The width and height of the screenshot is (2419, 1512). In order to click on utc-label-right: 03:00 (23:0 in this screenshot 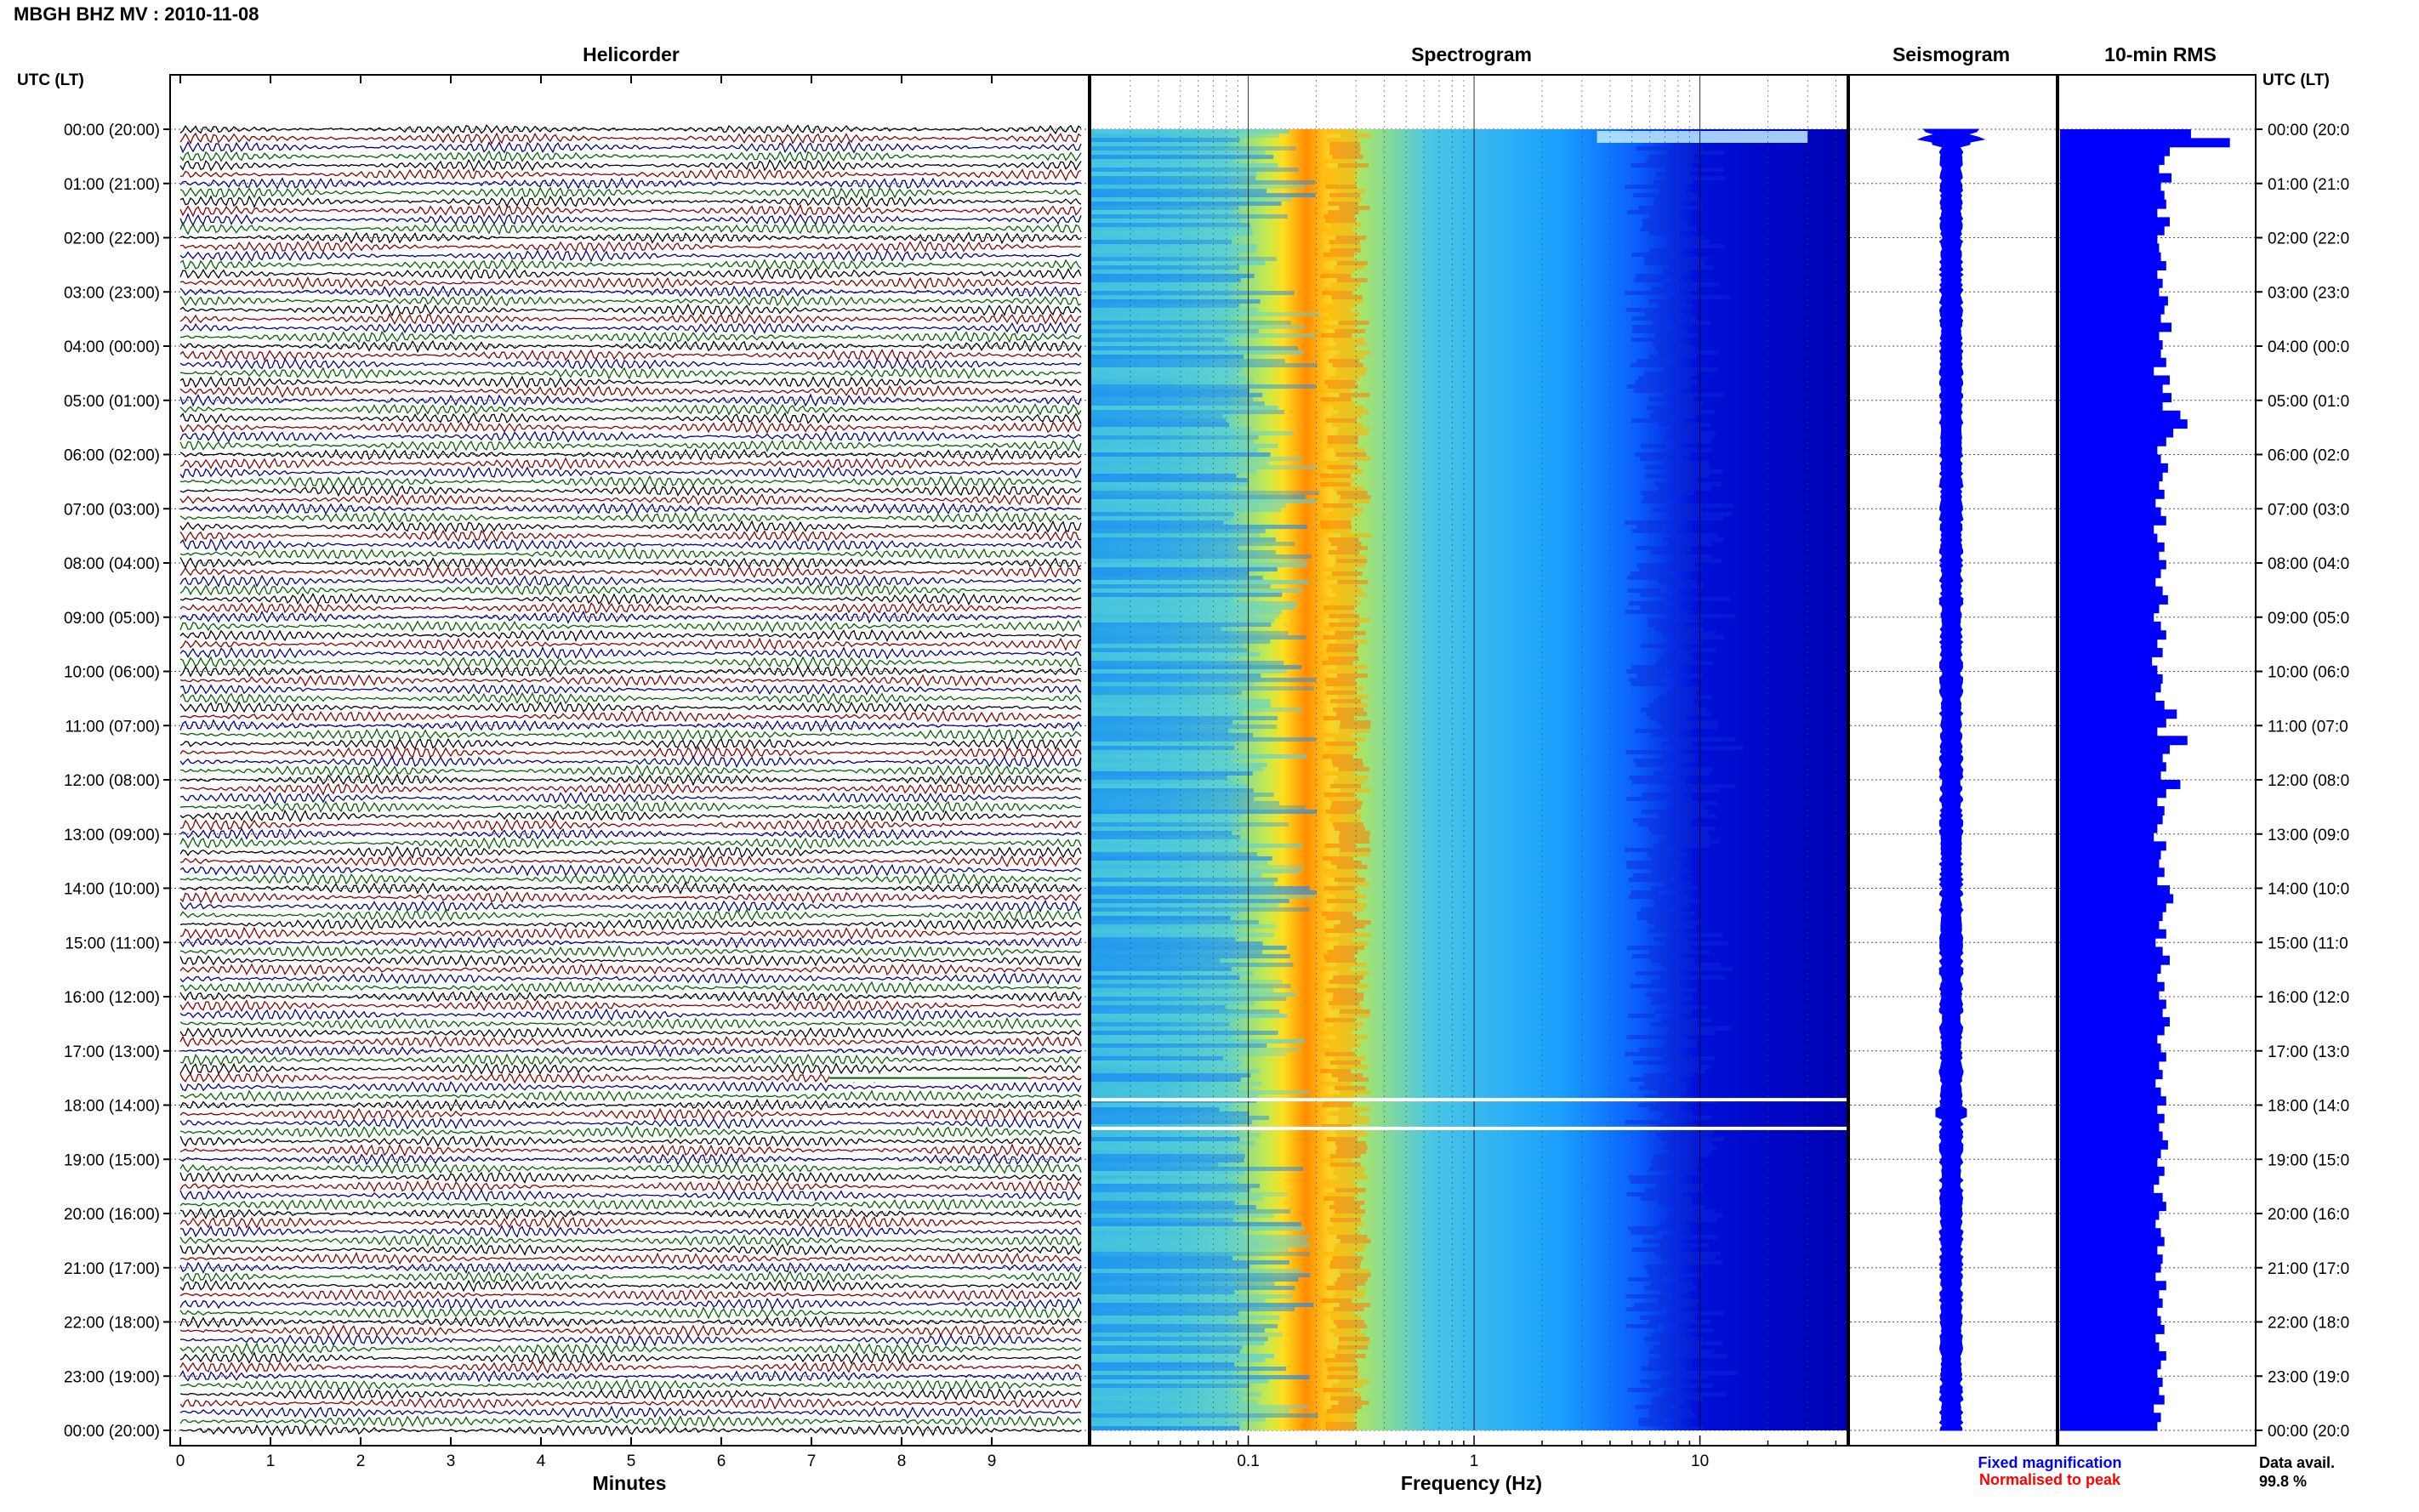, I will do `click(2308, 293)`.